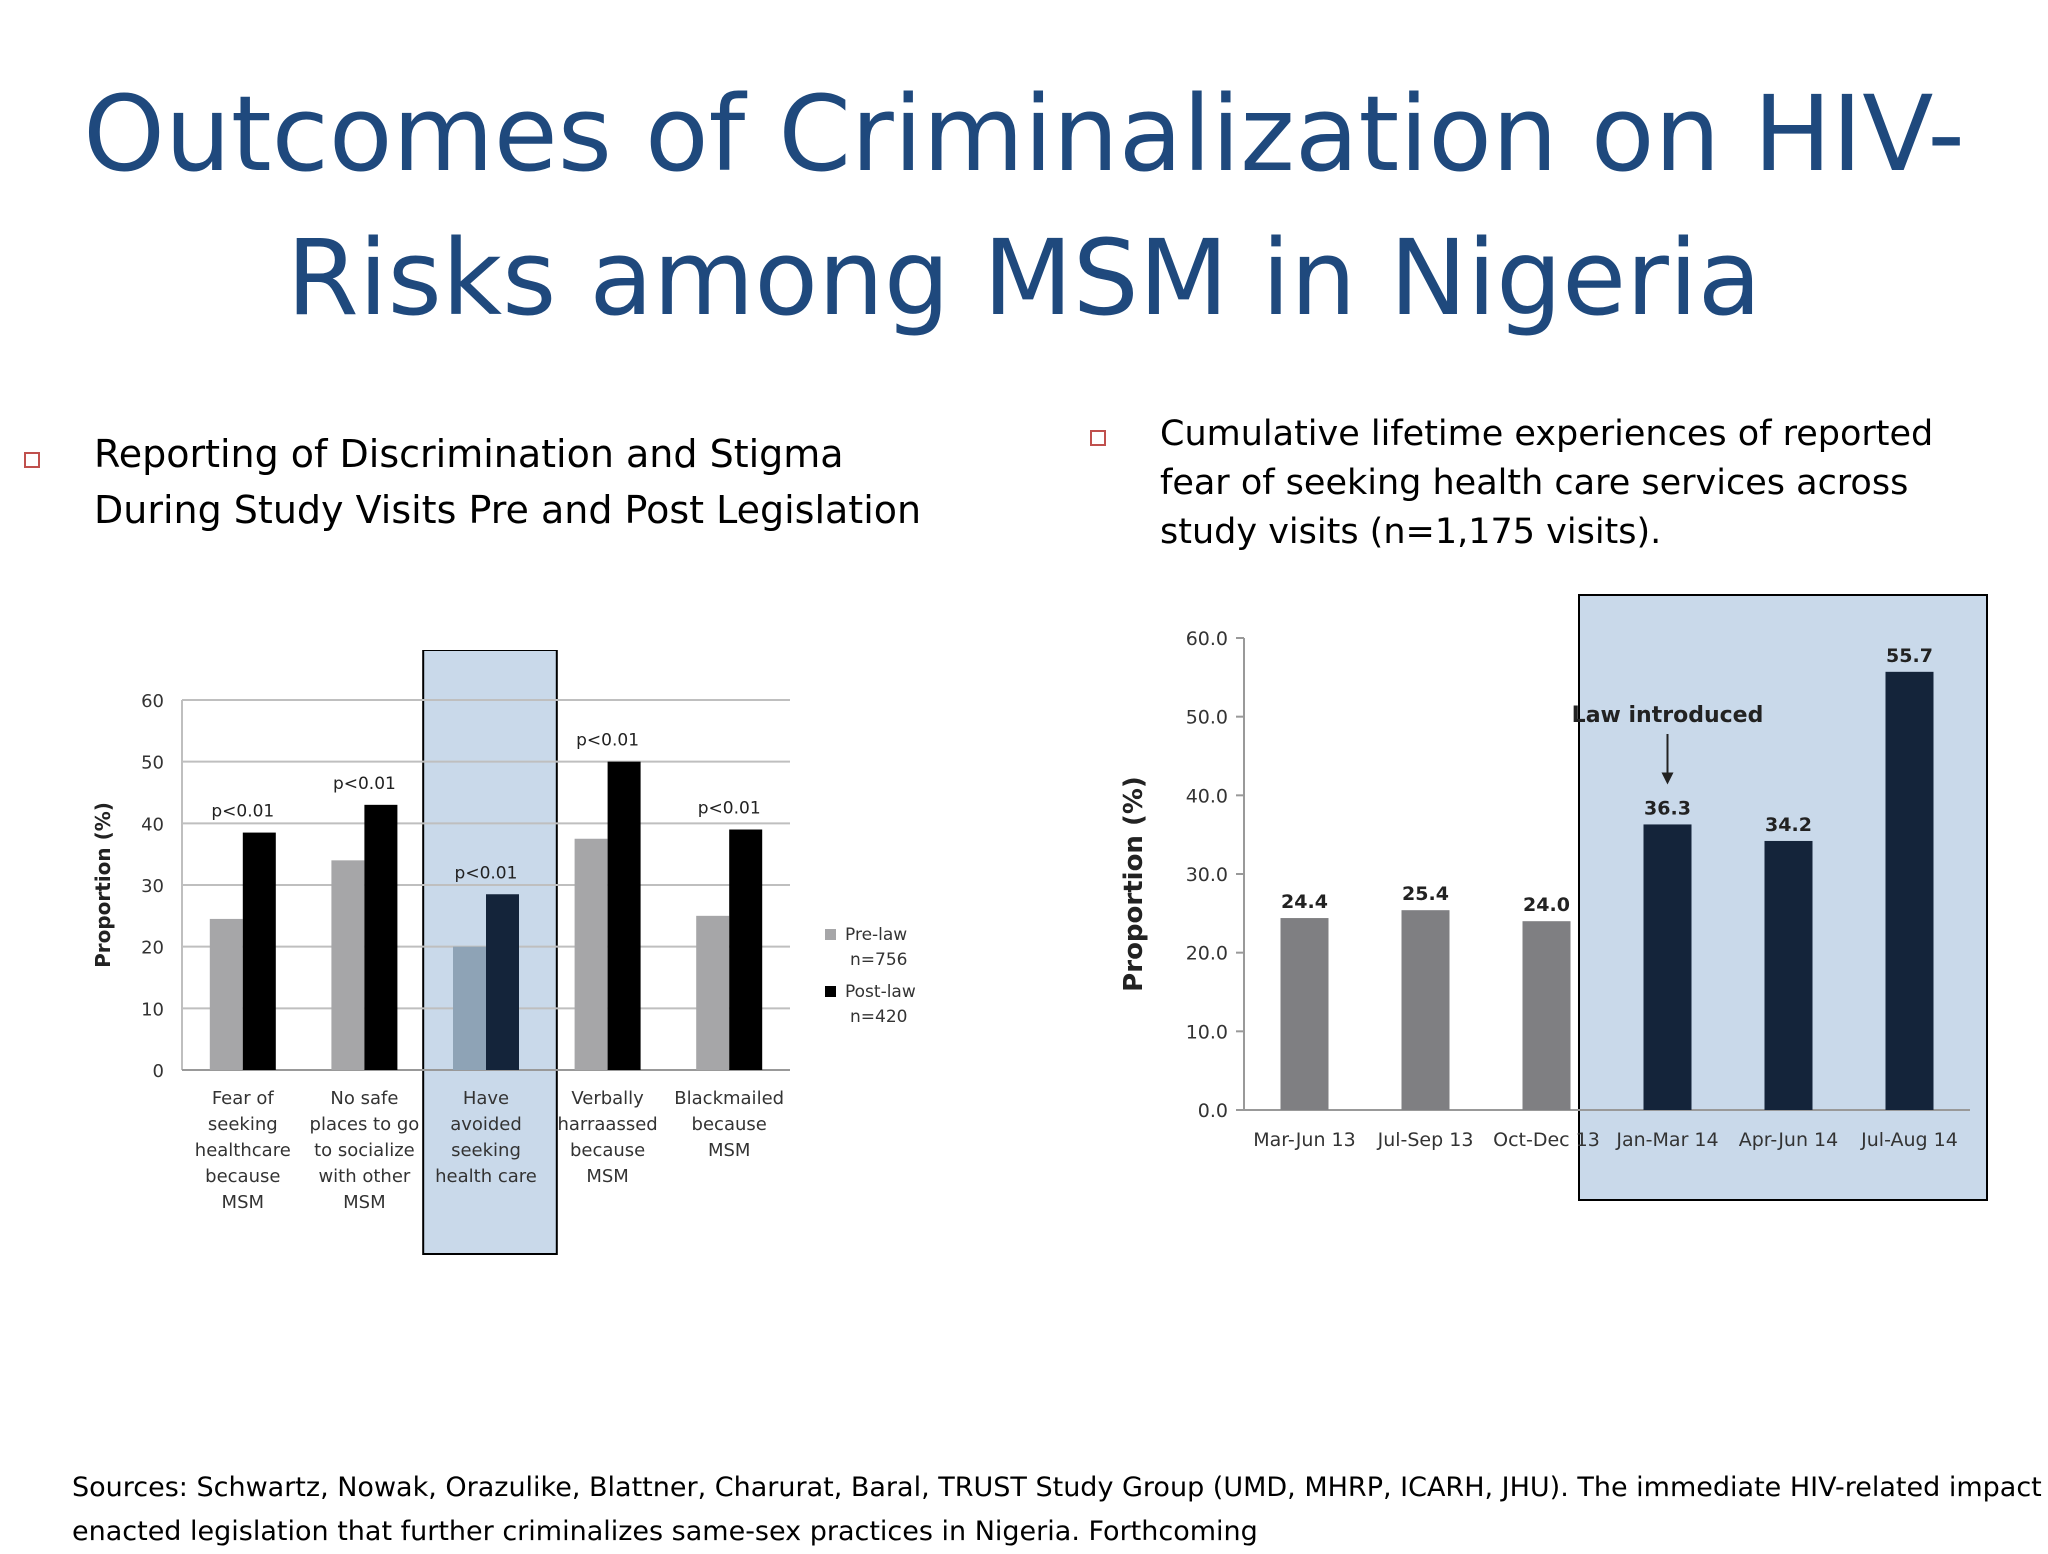  I want to click on y-tick-label: 60, so click(152, 701).